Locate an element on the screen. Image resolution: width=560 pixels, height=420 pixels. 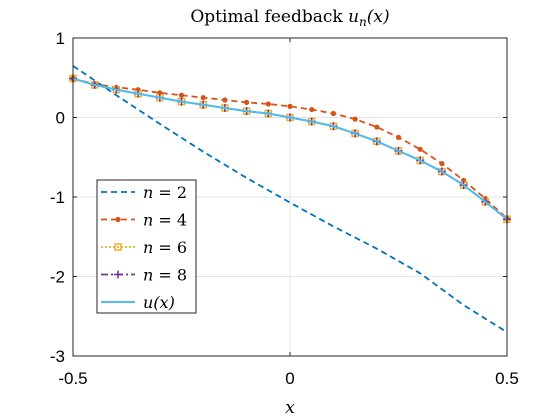
legend-eq: (x) is located at coordinates (164, 302).